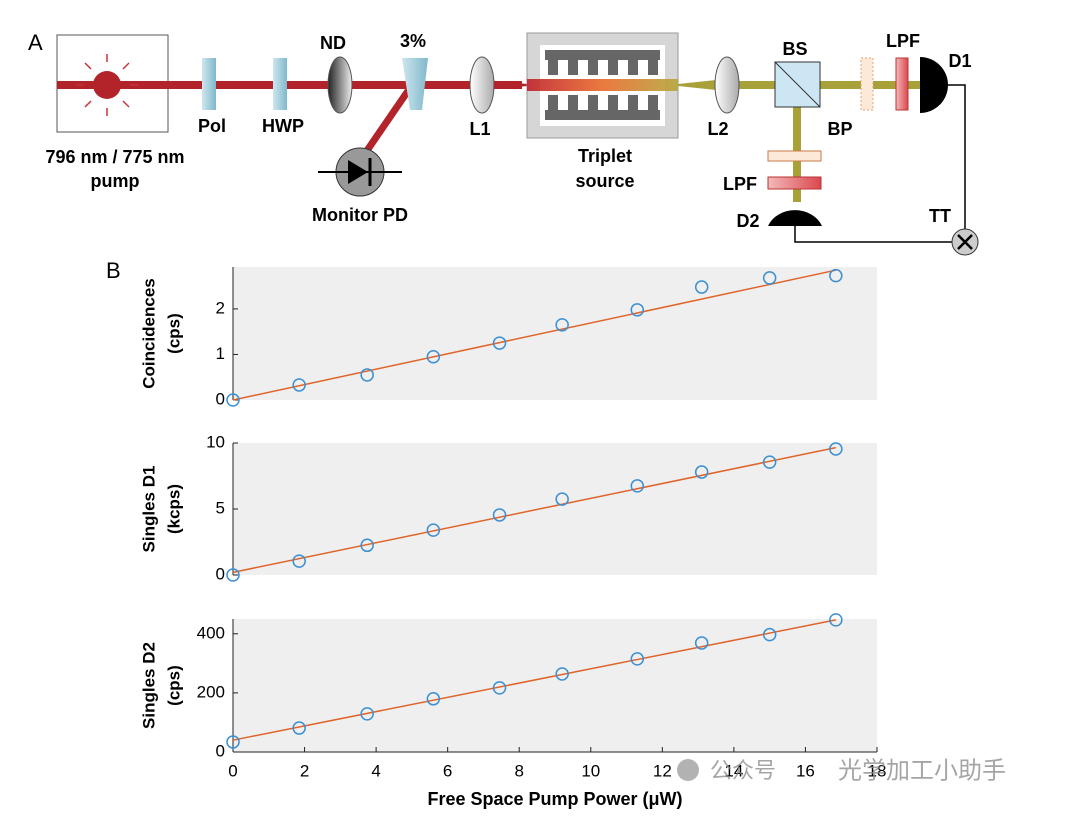 The height and width of the screenshot is (820, 1080). Describe the element at coordinates (283, 126) in the screenshot. I see `label: HWP` at that location.